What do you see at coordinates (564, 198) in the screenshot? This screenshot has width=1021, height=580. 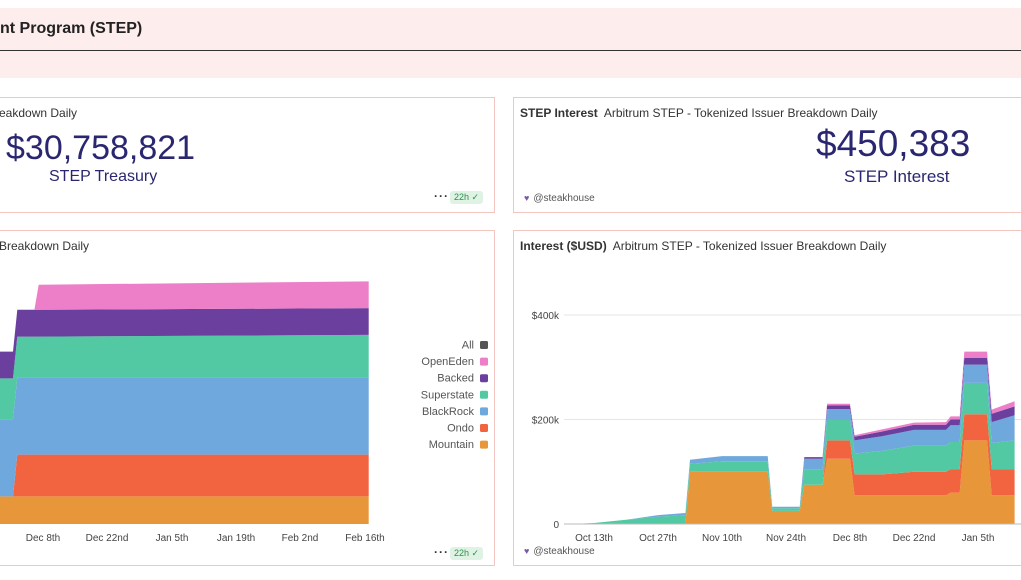 I see `interest-attribution-text: @steakhouse` at bounding box center [564, 198].